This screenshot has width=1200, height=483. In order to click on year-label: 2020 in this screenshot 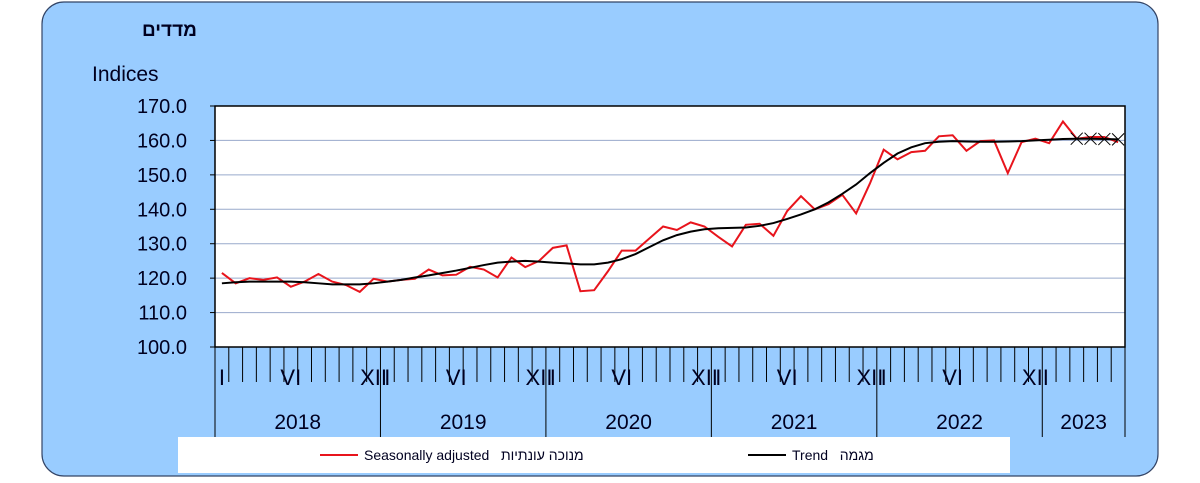, I will do `click(628, 422)`.